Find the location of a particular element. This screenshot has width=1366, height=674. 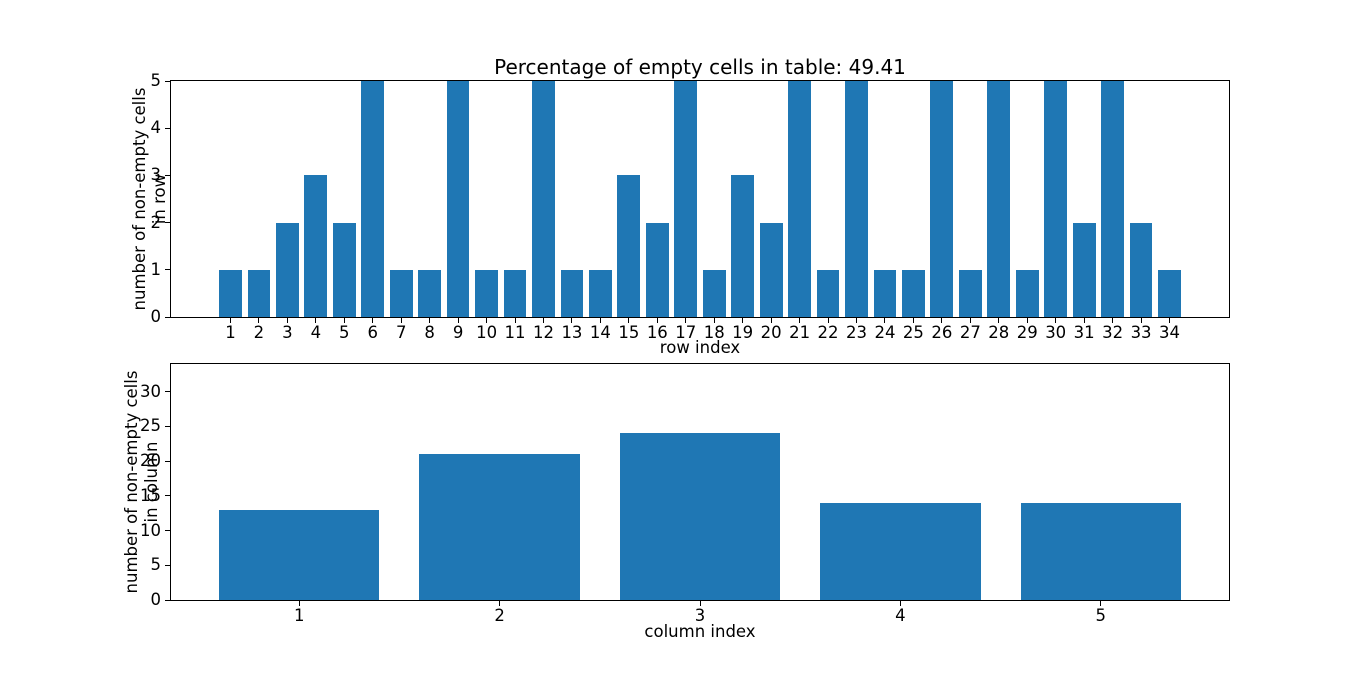

x-tick-label: 18 is located at coordinates (714, 332).